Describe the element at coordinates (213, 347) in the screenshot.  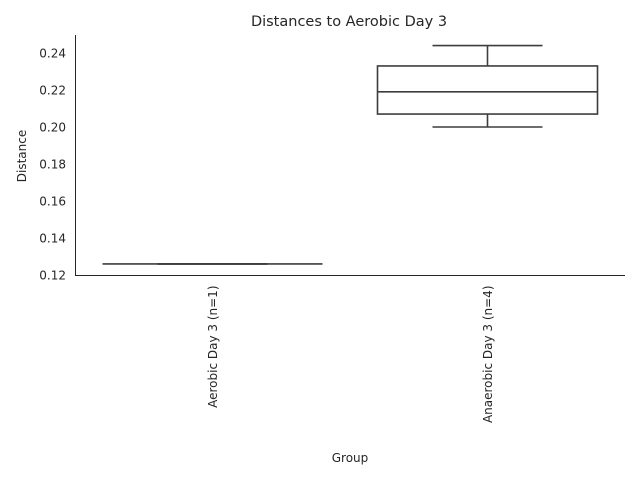
I see `x-tick-label: Aerobic Day 3 (n=1)` at that location.